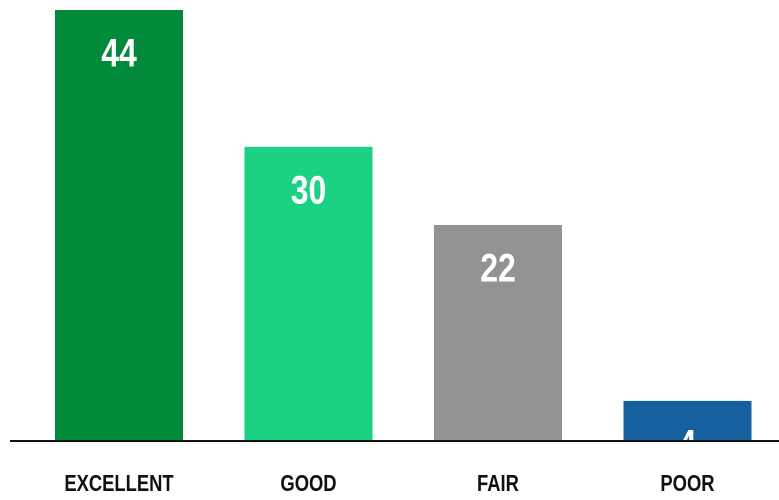  Describe the element at coordinates (498, 267) in the screenshot. I see `data-label: 22` at that location.